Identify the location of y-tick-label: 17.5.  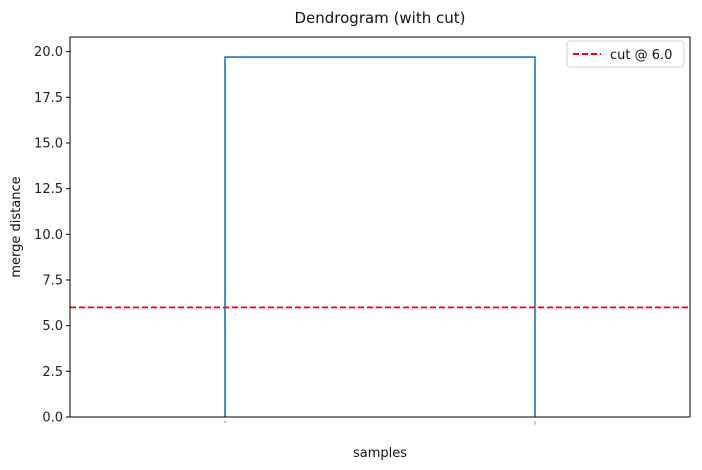
(48, 98).